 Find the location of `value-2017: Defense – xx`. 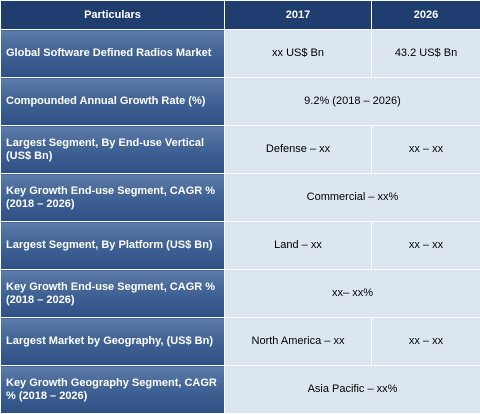

value-2017: Defense – xx is located at coordinates (298, 150).